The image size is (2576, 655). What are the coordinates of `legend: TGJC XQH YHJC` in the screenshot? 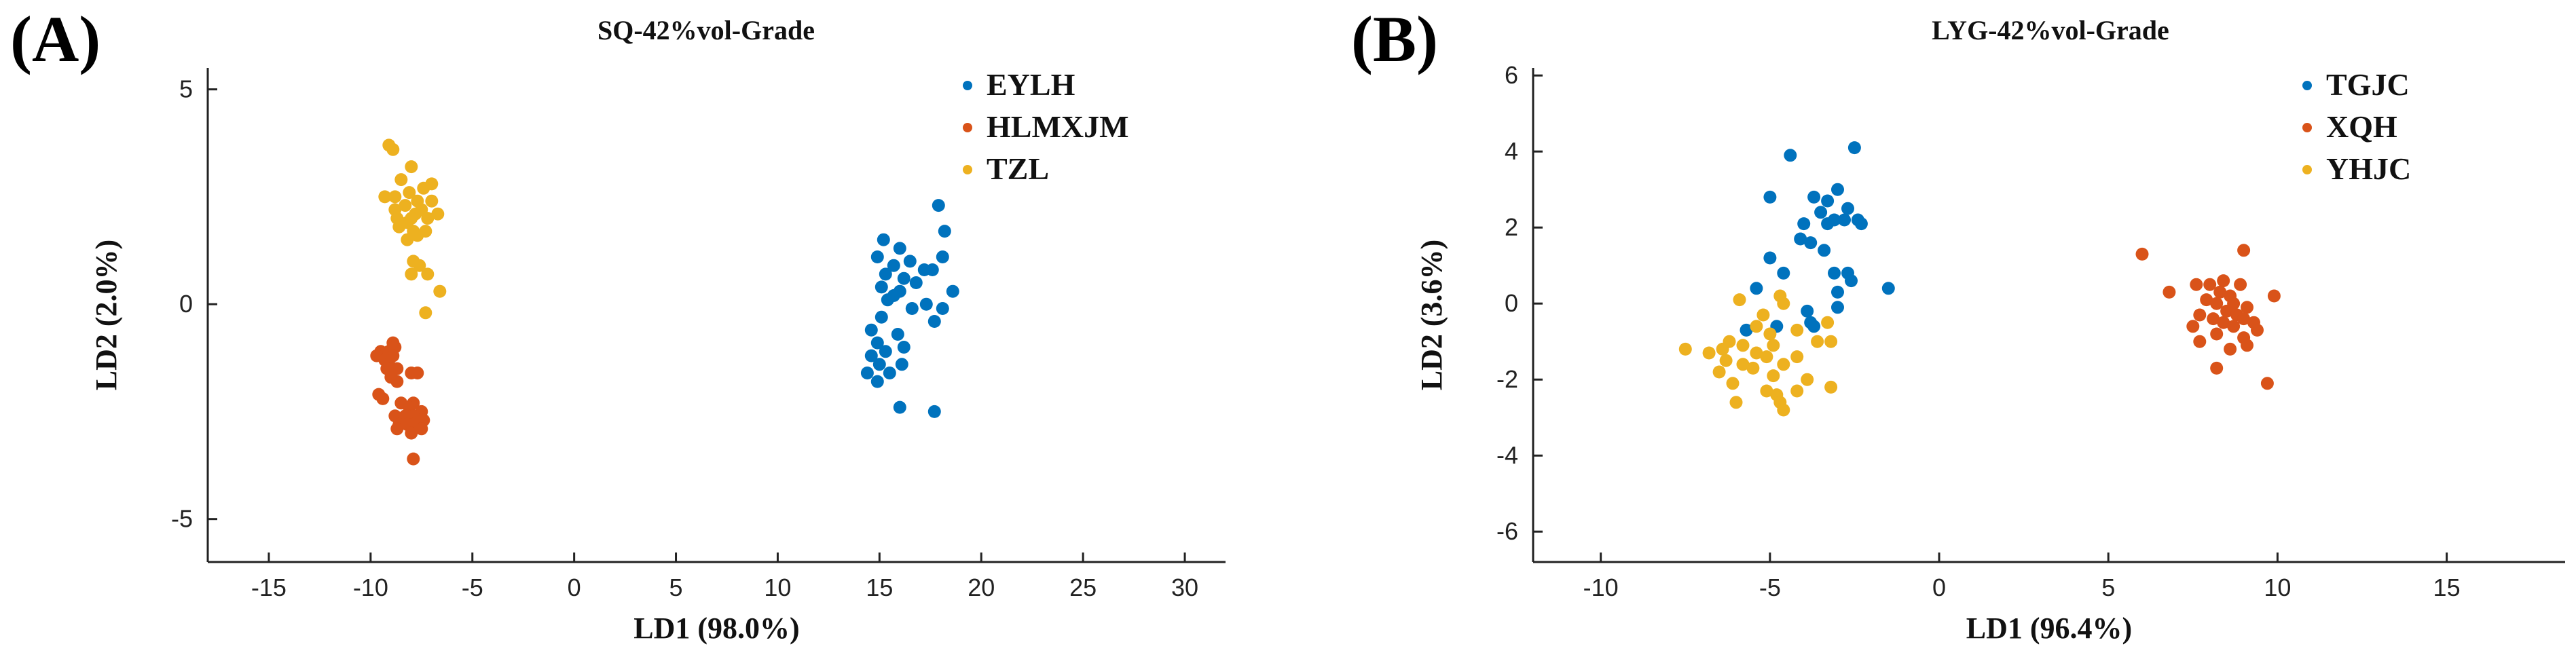 It's located at (2356, 126).